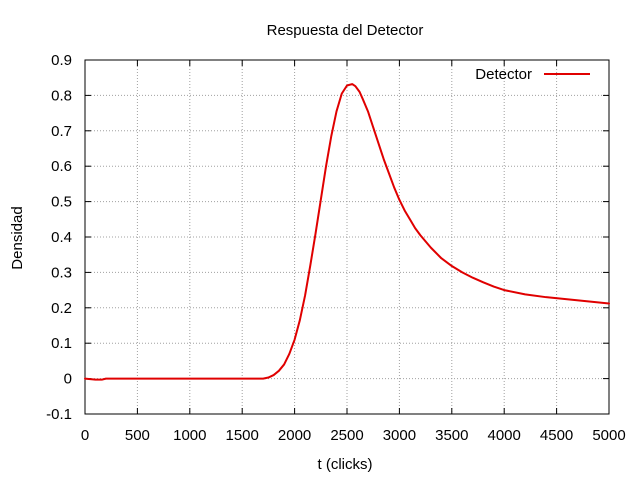 The height and width of the screenshot is (480, 640). Describe the element at coordinates (59, 414) in the screenshot. I see `y-tick-label: -0.1` at that location.